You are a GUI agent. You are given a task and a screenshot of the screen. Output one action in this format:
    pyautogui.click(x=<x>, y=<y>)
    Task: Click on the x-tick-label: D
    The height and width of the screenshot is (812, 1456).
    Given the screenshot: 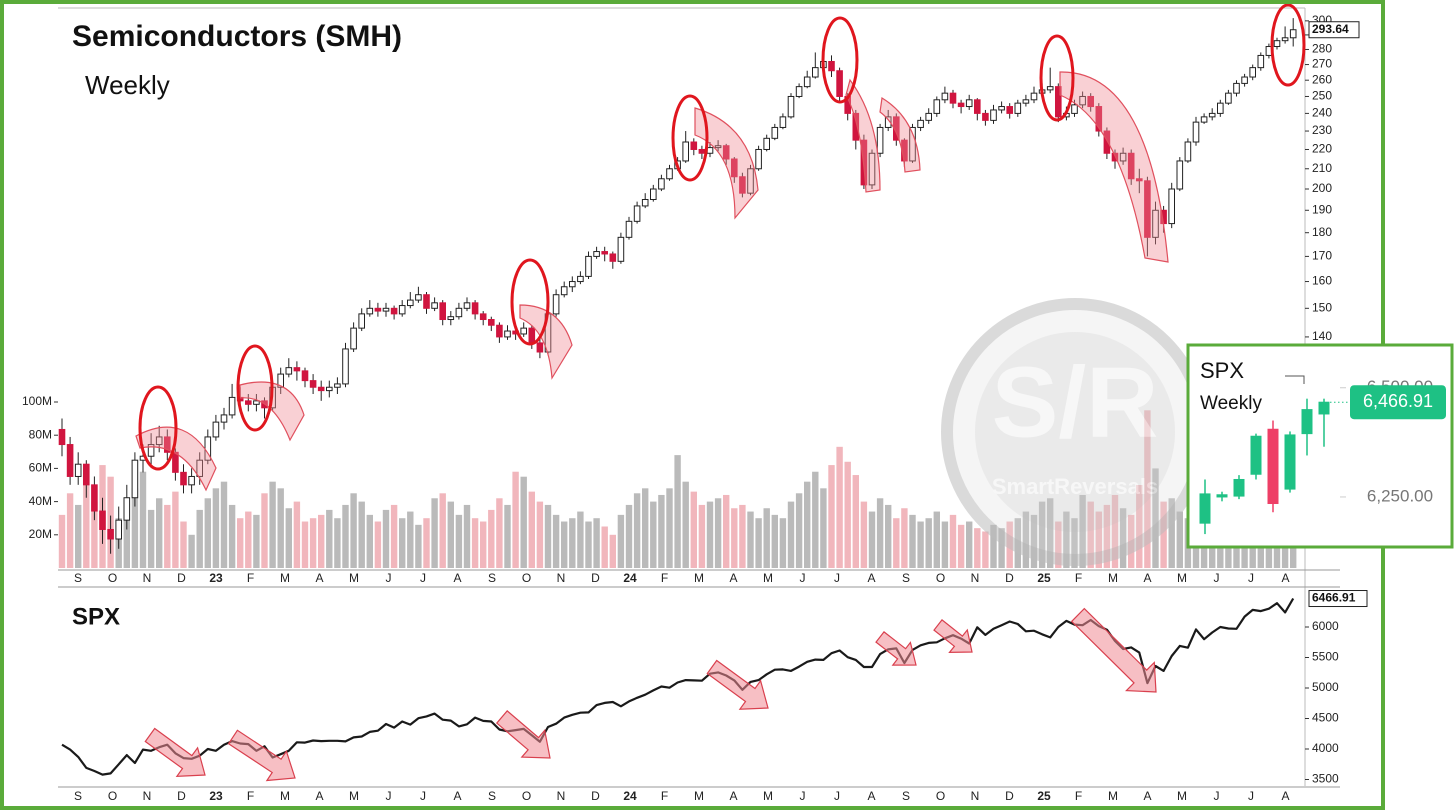 What is the action you would take?
    pyautogui.click(x=181, y=578)
    